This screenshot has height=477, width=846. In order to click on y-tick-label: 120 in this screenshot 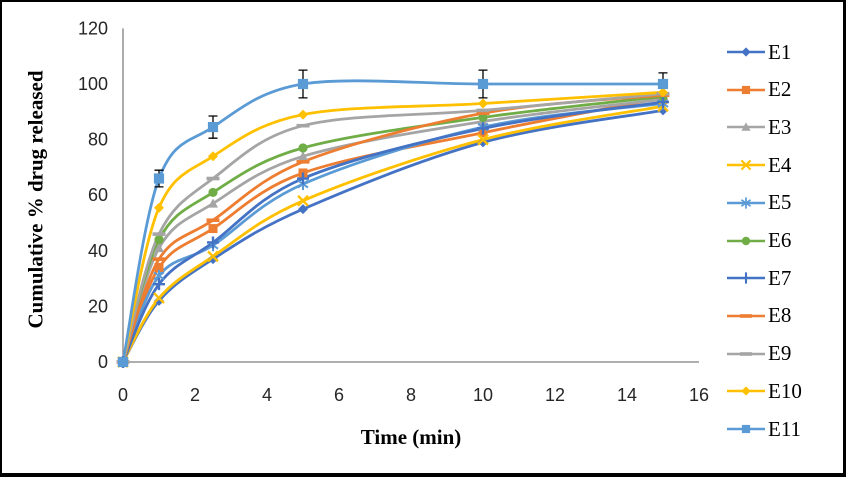, I will do `click(93, 28)`.